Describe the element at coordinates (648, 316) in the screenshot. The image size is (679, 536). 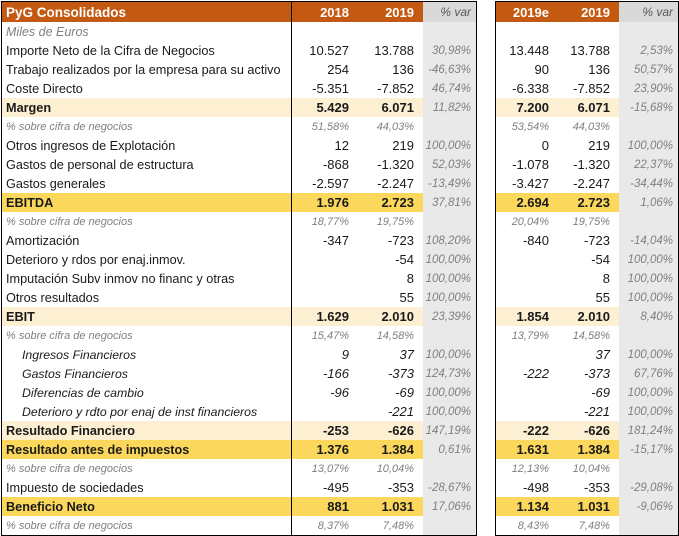
I see `cell-var-2019e-2019: 8,40%` at that location.